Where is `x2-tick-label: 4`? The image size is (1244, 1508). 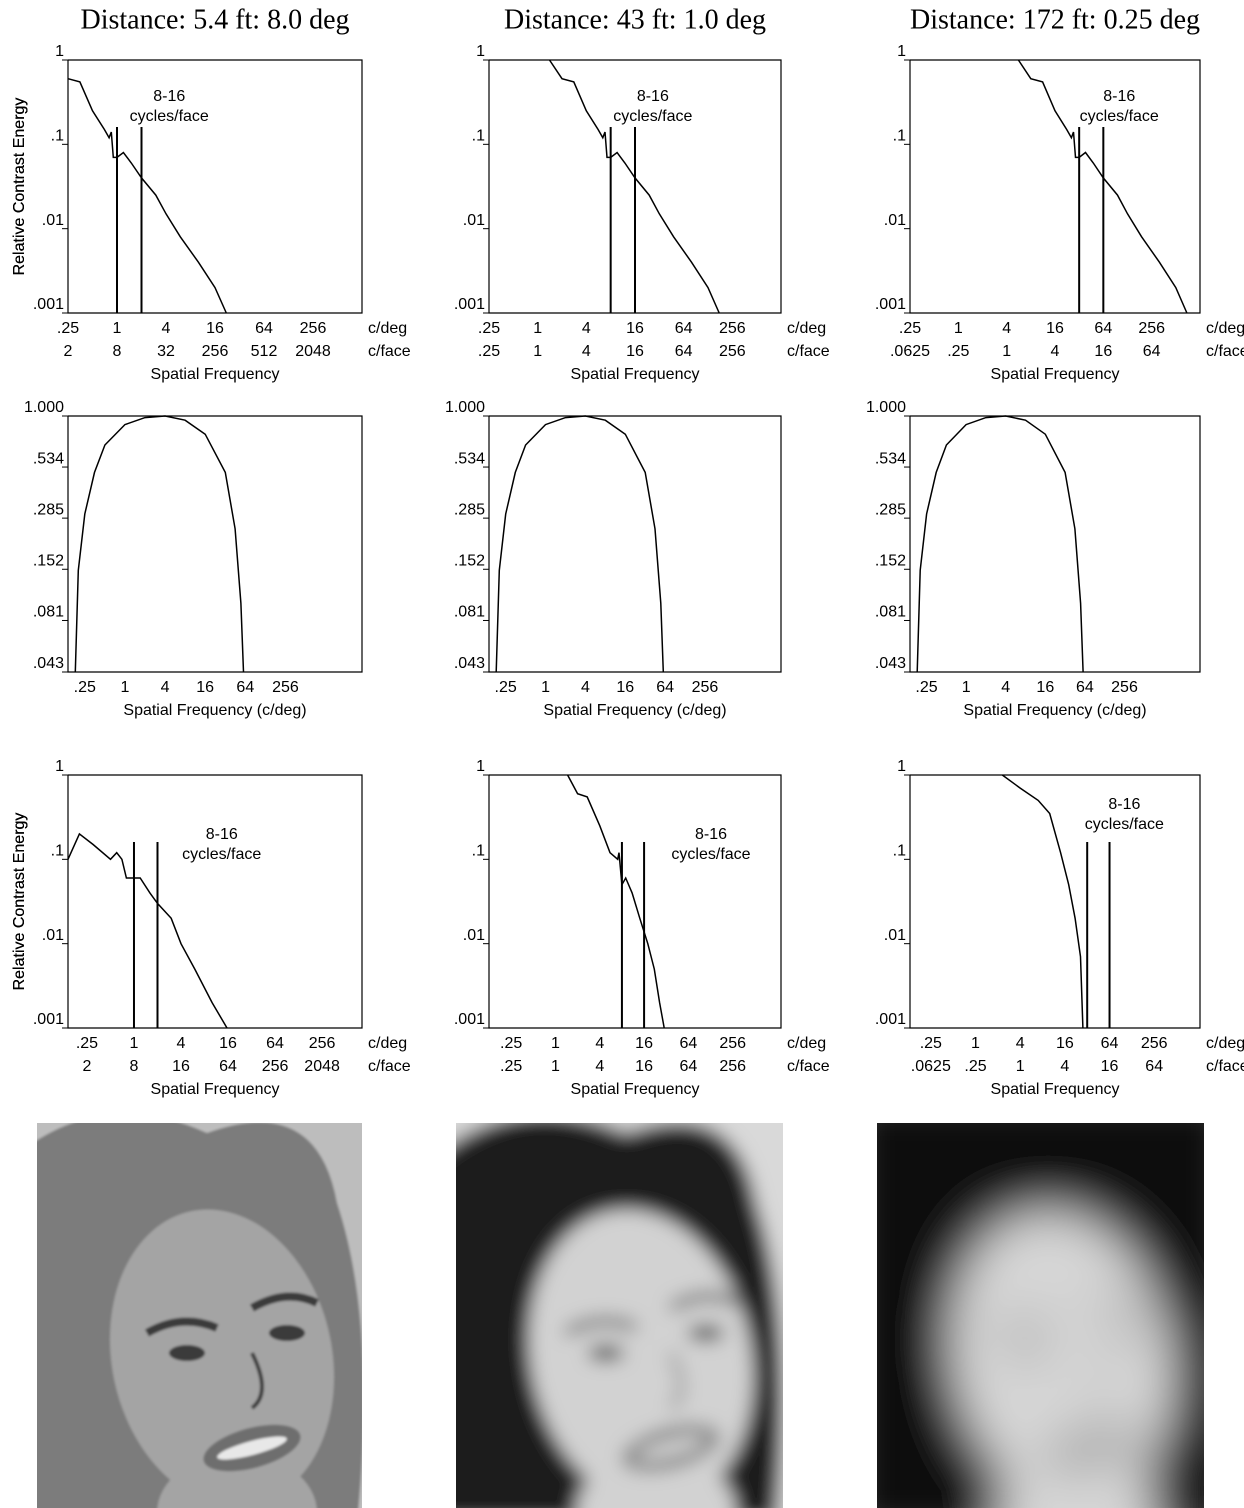 x2-tick-label: 4 is located at coordinates (599, 1066).